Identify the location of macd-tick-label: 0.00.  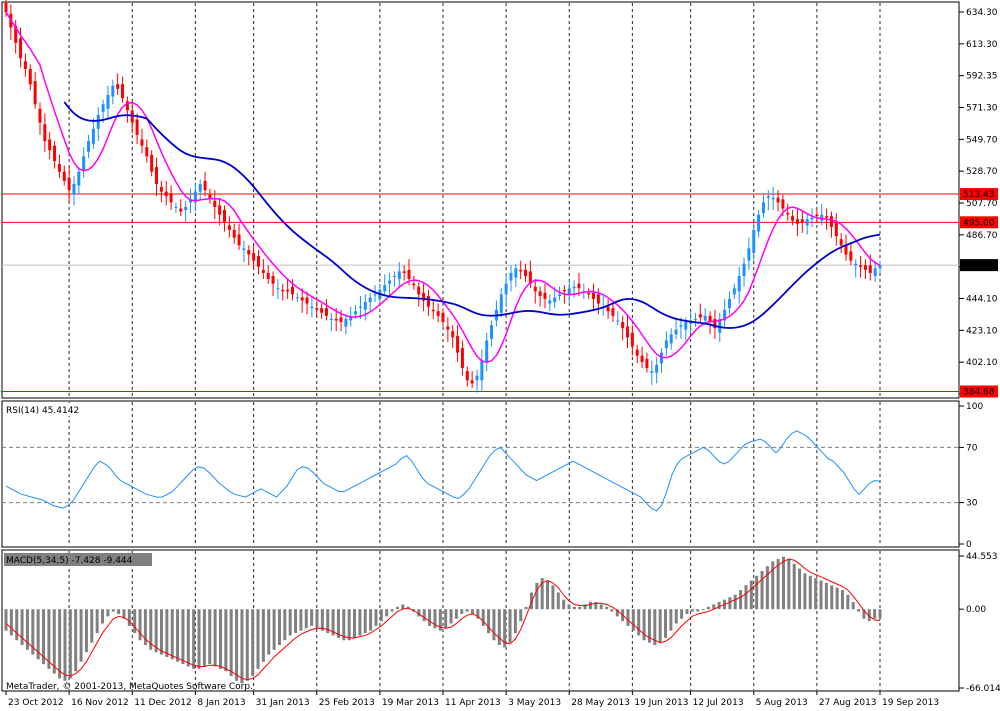
(976, 610).